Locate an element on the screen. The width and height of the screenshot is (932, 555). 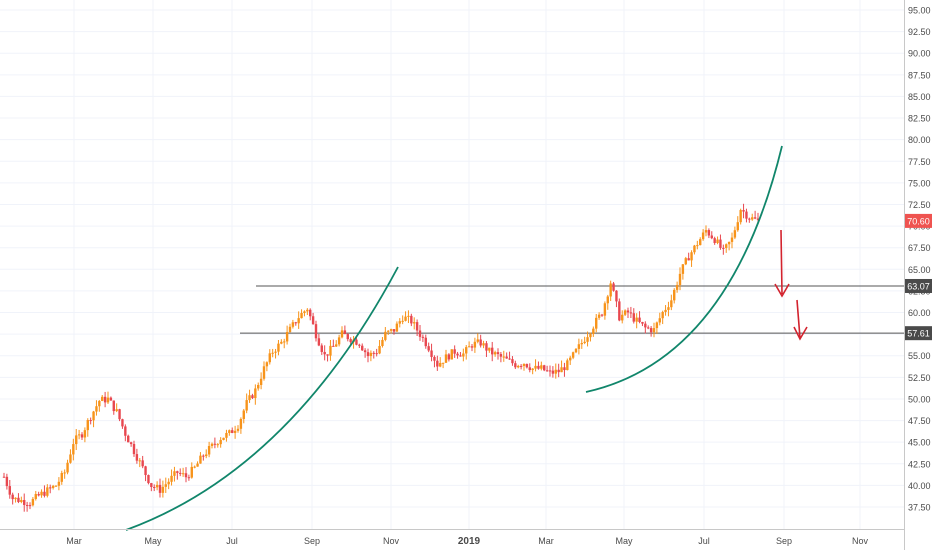
y-tick-label: 37.50 is located at coordinates (919, 508).